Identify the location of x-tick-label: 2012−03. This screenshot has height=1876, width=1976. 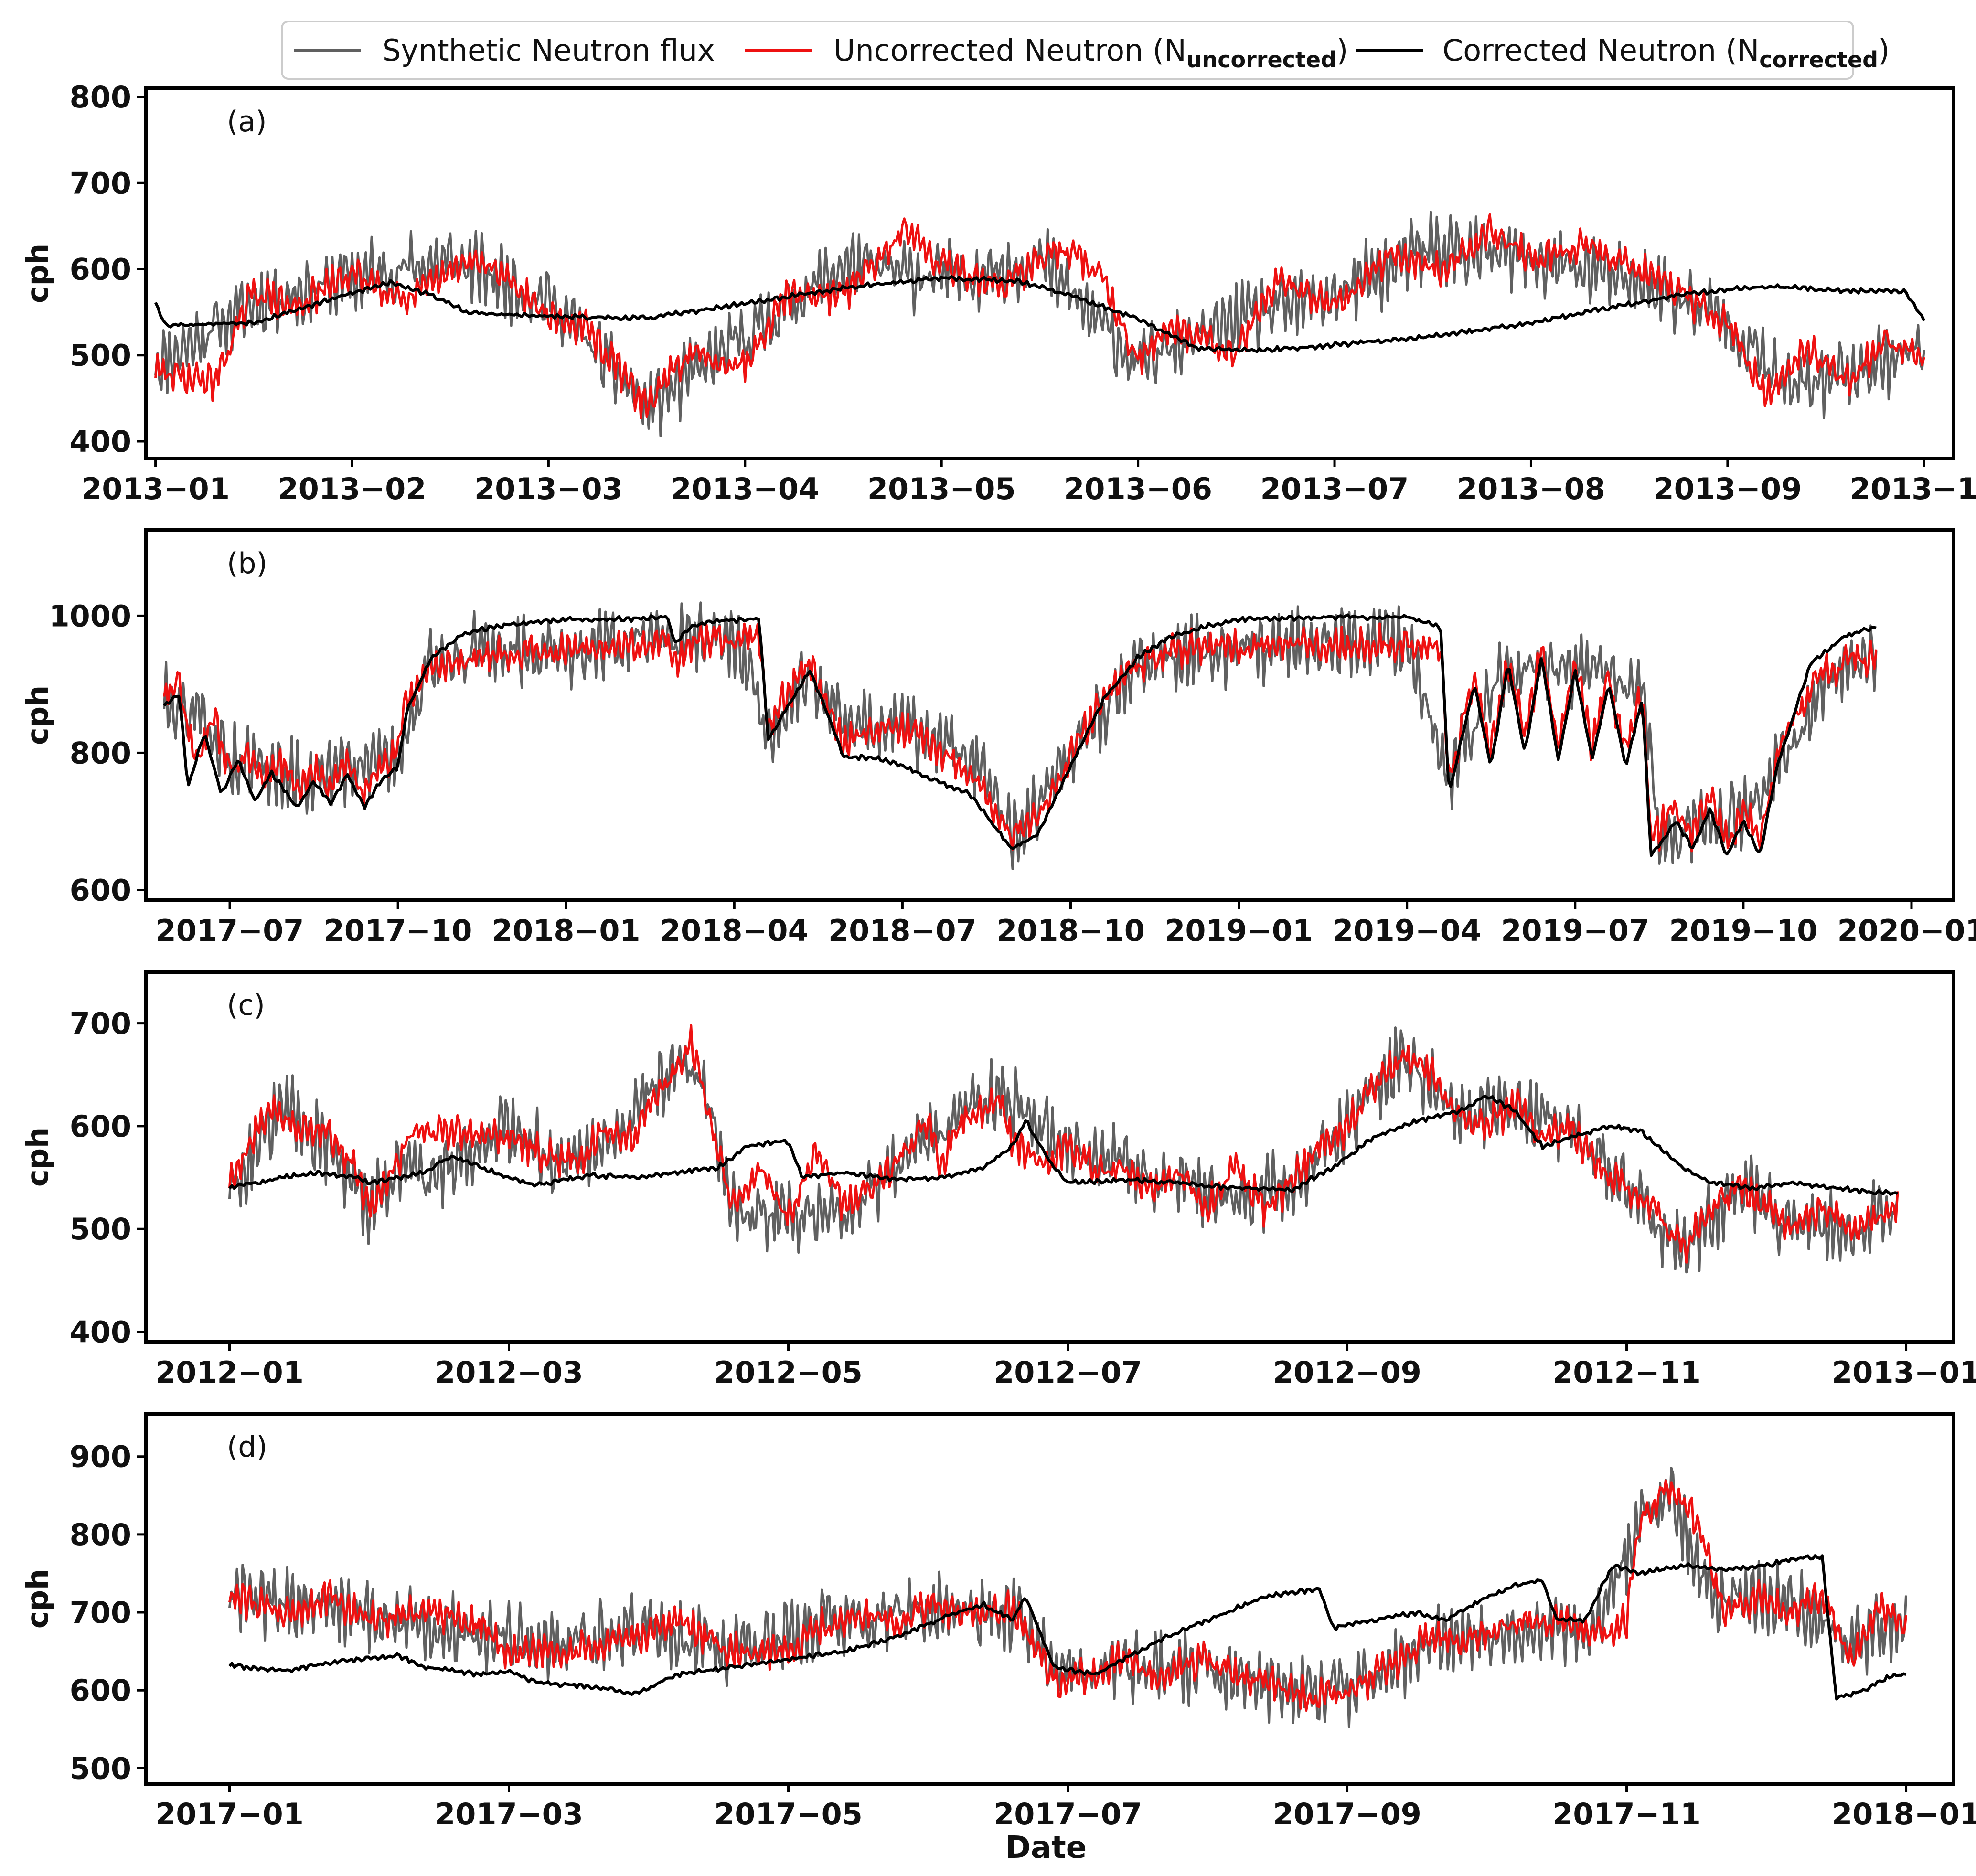
(509, 1372).